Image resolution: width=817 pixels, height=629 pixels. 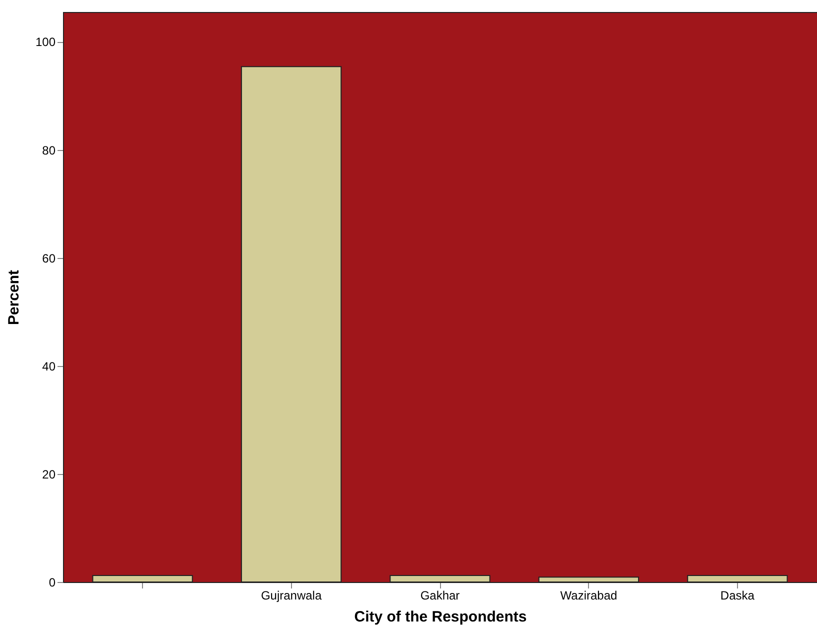 What do you see at coordinates (737, 595) in the screenshot?
I see `x-tick-label: Daska` at bounding box center [737, 595].